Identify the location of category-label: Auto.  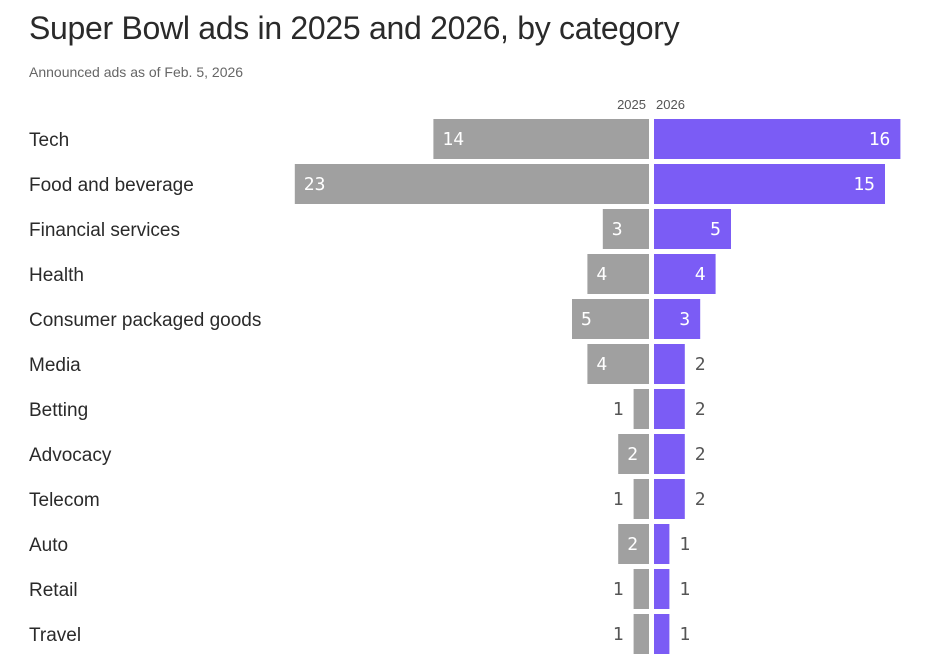
(48, 545).